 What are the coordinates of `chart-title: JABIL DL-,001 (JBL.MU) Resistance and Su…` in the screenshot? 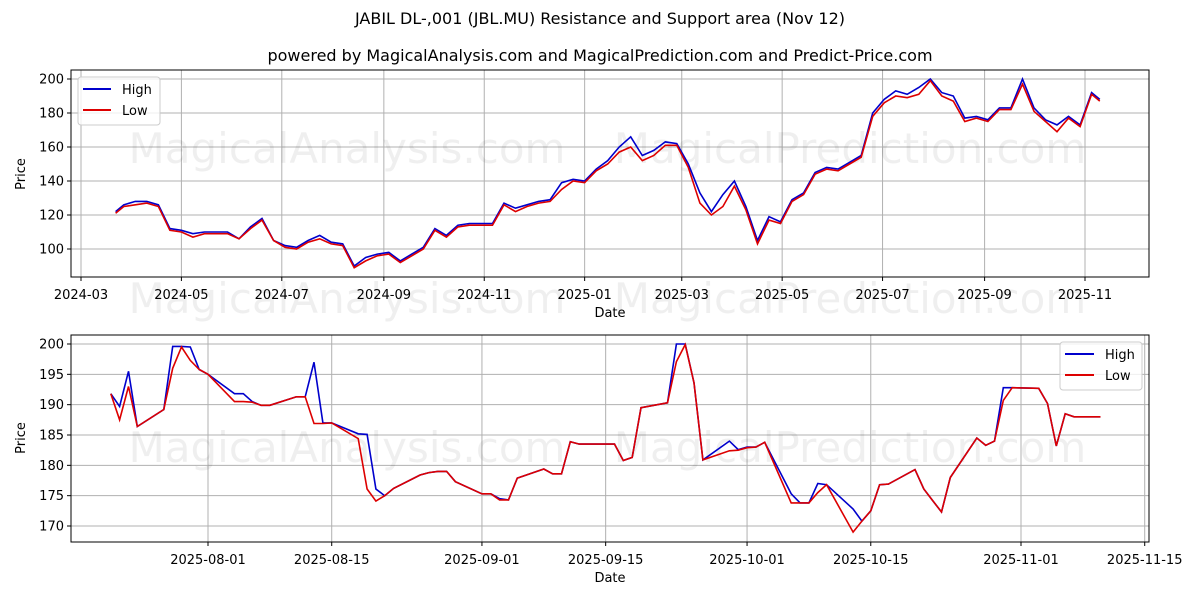 It's located at (600, 18).